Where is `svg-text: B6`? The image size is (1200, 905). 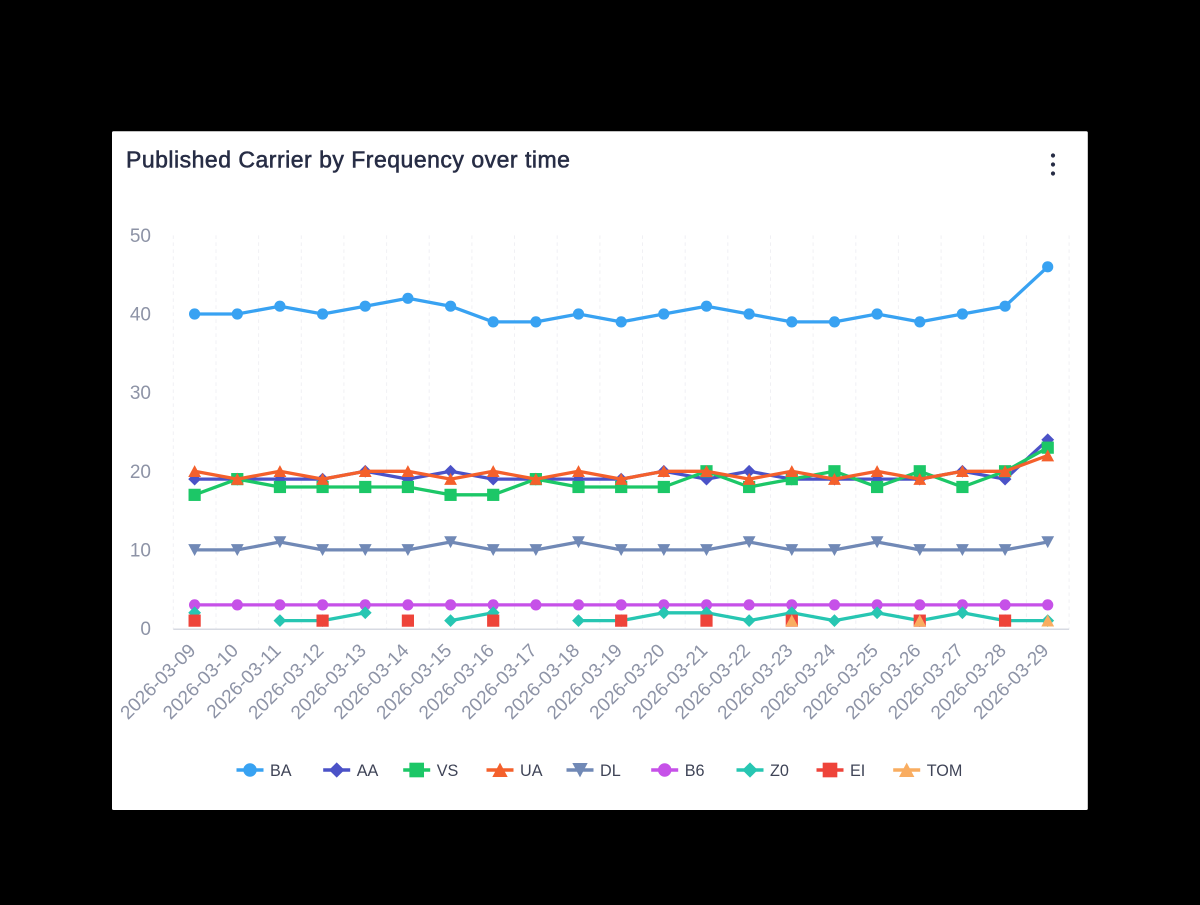 svg-text: B6 is located at coordinates (695, 771).